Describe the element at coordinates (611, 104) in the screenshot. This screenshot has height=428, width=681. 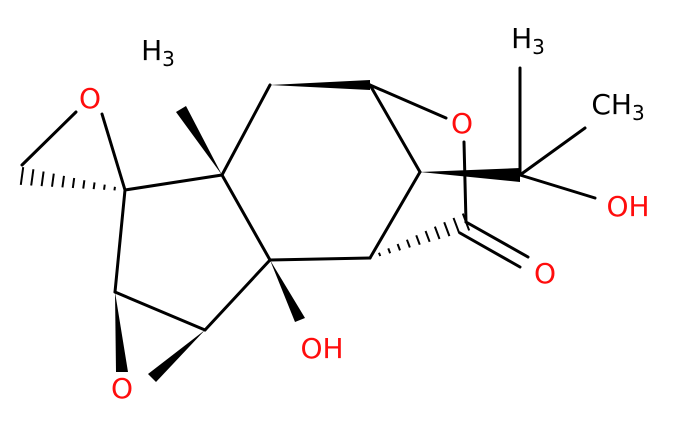
I see `atom-label: CH` at that location.